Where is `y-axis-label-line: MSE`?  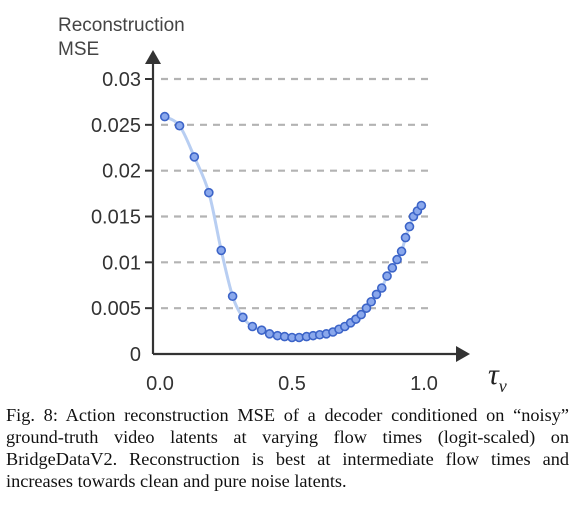
y-axis-label-line: MSE is located at coordinates (78, 49).